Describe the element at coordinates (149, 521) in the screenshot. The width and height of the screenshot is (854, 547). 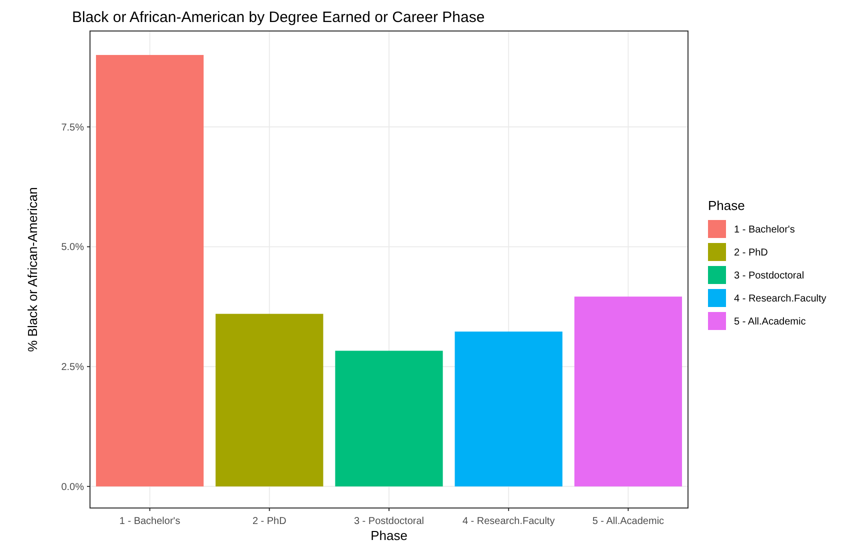
I see `x-tick-label: 1 - Bachelor's` at that location.